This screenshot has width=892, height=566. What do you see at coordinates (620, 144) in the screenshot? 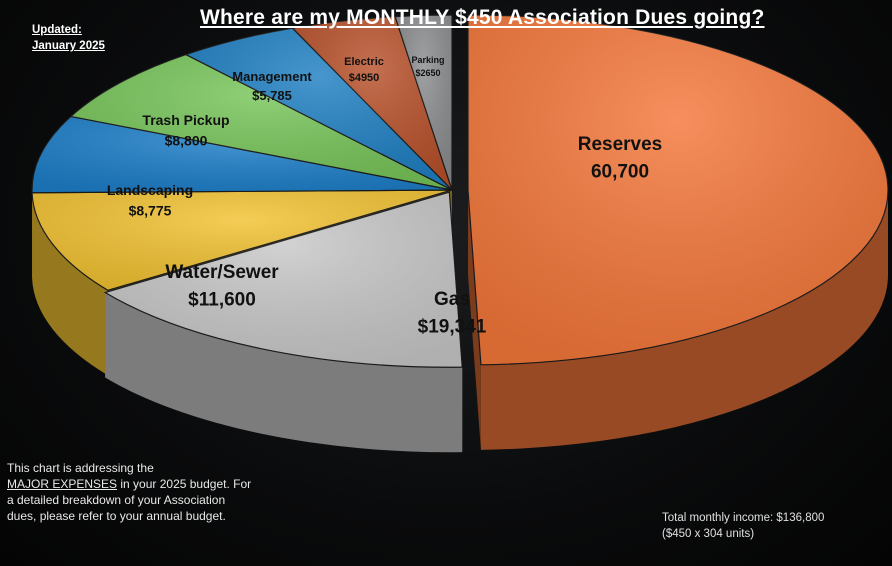
I see `slice-label-name-0: Reserves` at bounding box center [620, 144].